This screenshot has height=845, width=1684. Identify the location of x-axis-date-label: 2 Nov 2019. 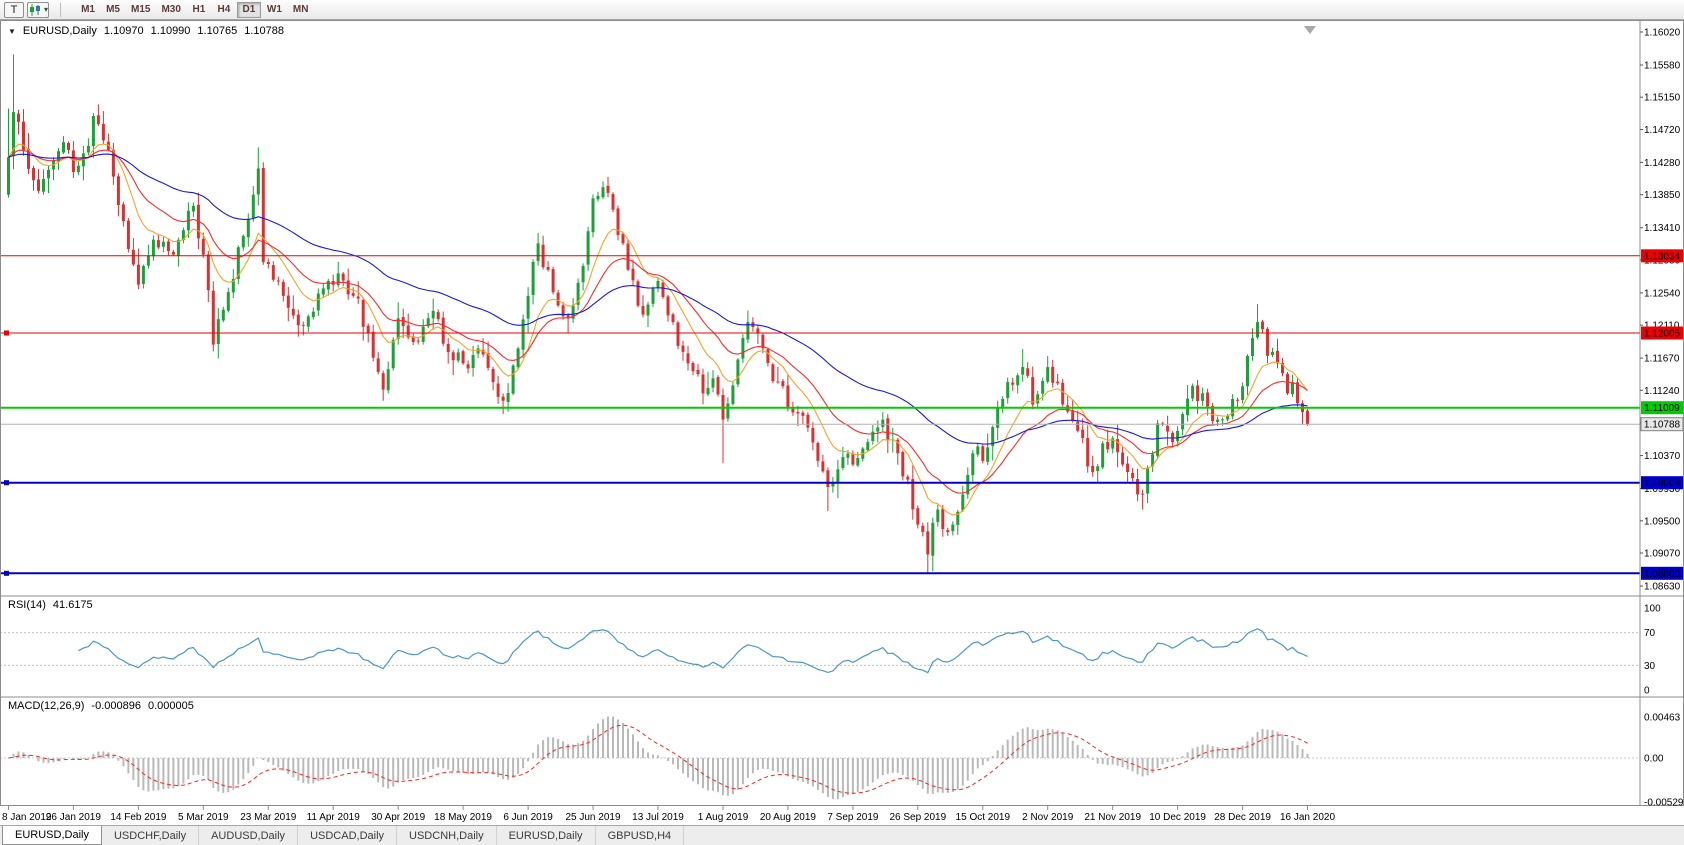
(1048, 817).